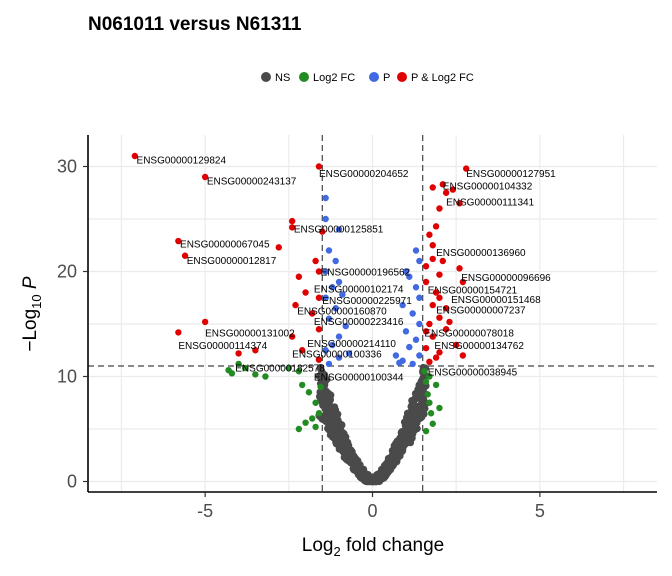 The width and height of the screenshot is (672, 576). Describe the element at coordinates (481, 311) in the screenshot. I see `gene-label: ENSG00000007237` at that location.